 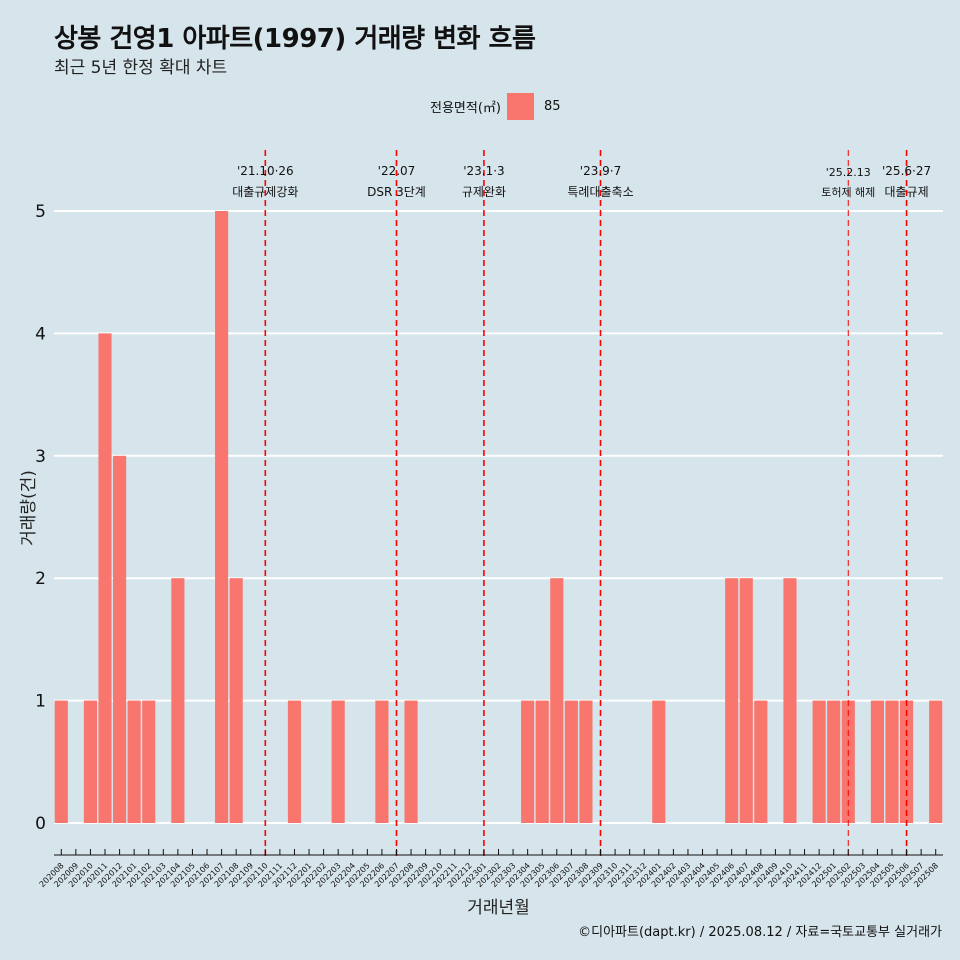 I want to click on annotation-date: '25.6·27, so click(x=906, y=171).